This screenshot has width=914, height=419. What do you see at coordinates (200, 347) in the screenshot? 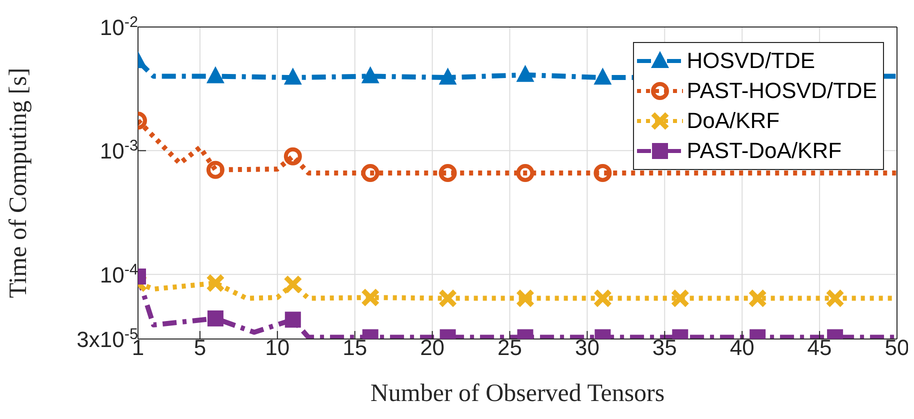
I see `x-tick-label: 5` at bounding box center [200, 347].